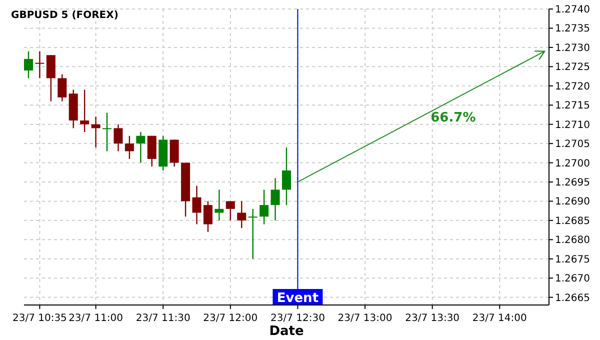 Image resolution: width=600 pixels, height=340 pixels. I want to click on y-tick-label: 1.2720, so click(572, 86).